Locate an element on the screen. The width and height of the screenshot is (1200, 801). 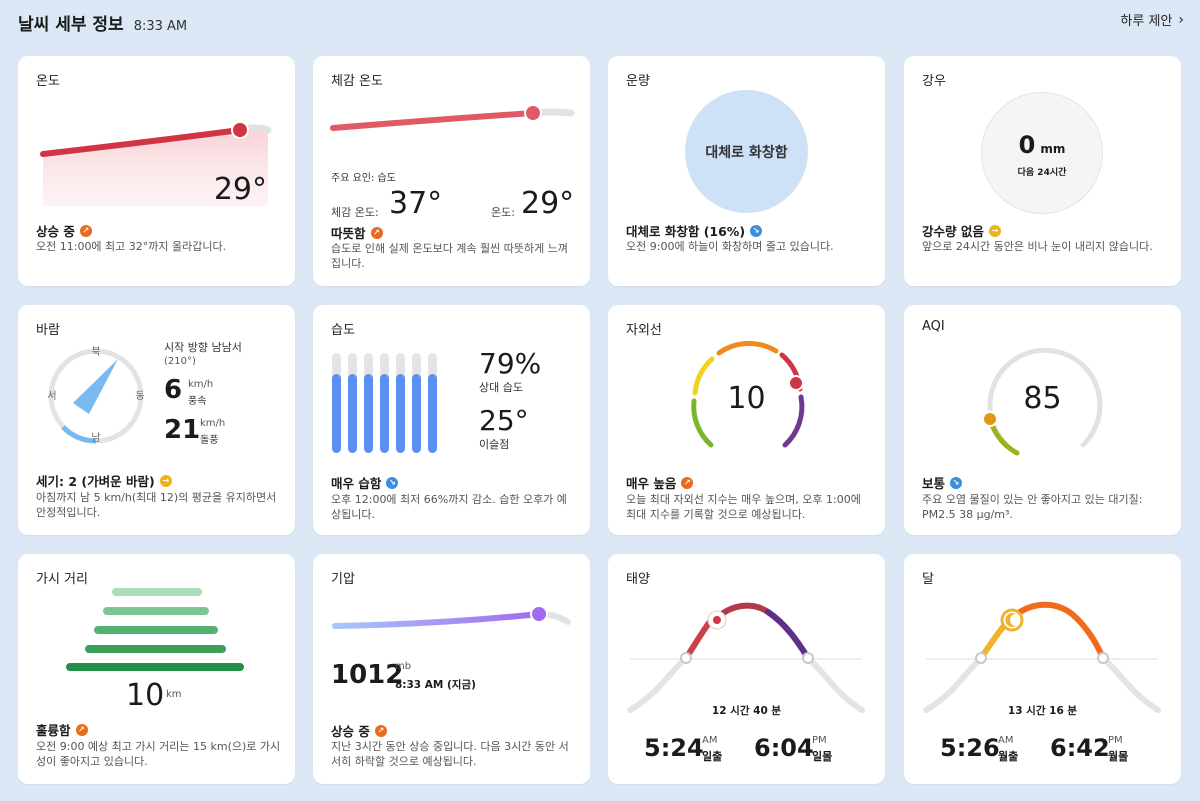
cloud-cover-title: 운량 is located at coordinates (638, 81).